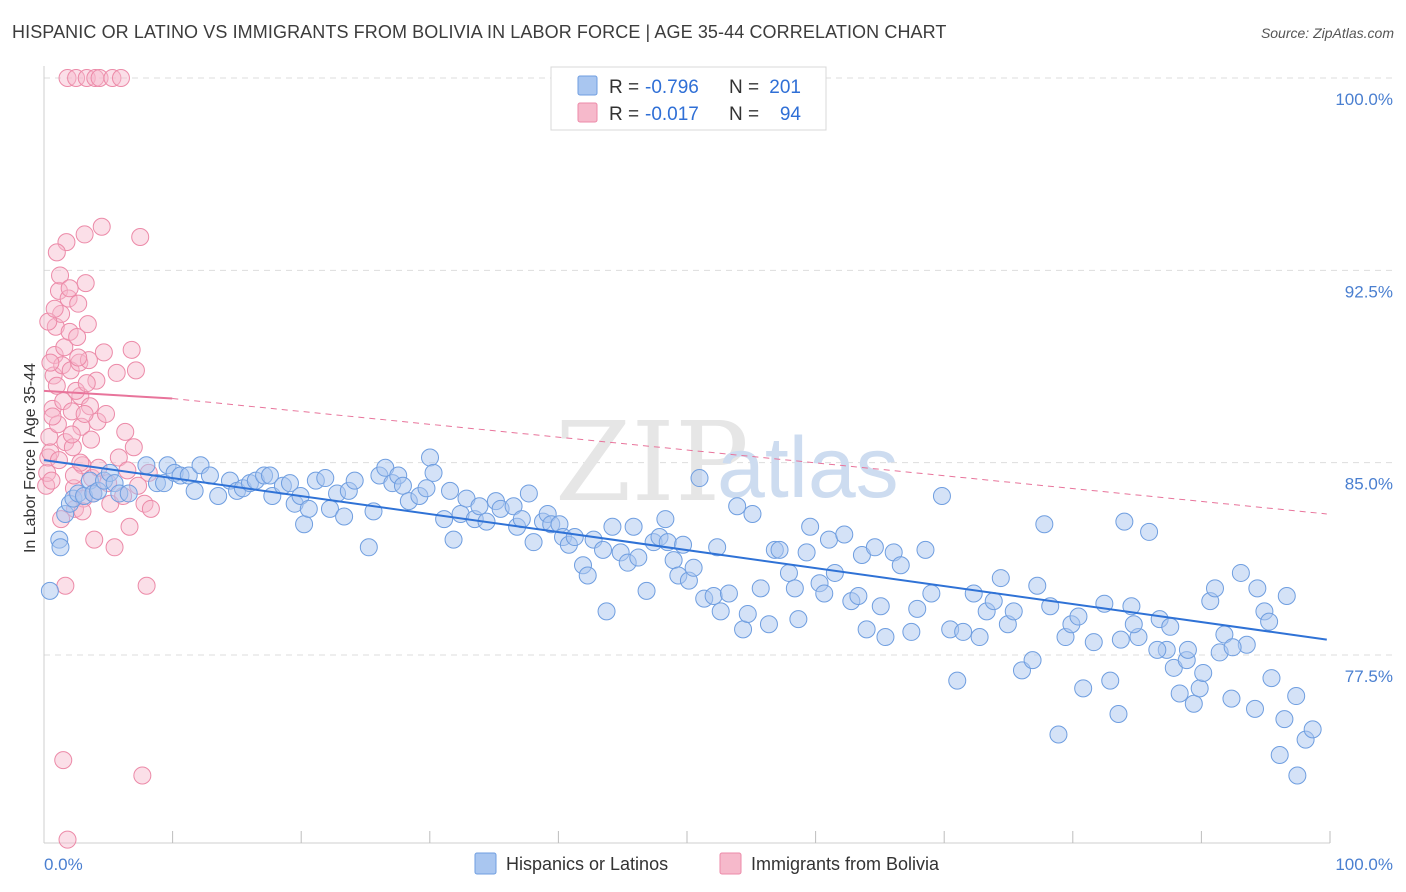  What do you see at coordinates (652, 462) in the screenshot?
I see `watermark-zip: ZIP` at bounding box center [652, 462].